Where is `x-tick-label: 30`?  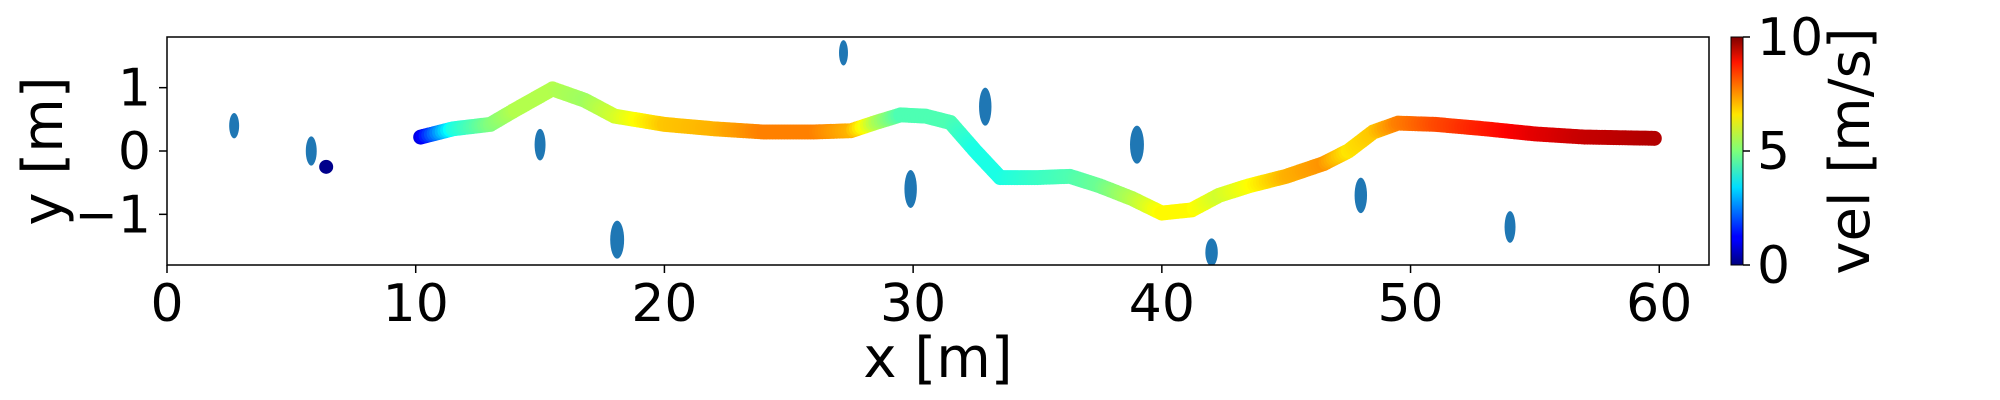 x-tick-label: 30 is located at coordinates (913, 304).